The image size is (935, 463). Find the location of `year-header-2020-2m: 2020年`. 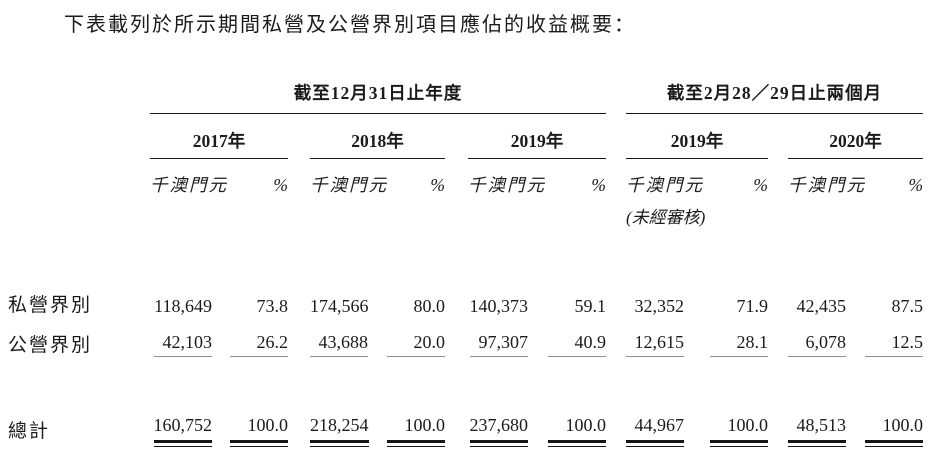

year-header-2020-2m: 2020年 is located at coordinates (856, 136).